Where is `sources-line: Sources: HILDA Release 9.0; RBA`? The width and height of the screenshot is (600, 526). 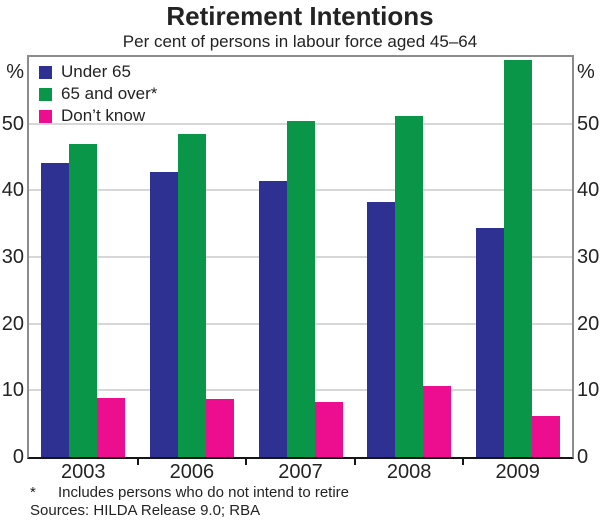 sources-line: Sources: HILDA Release 9.0; RBA is located at coordinates (145, 510).